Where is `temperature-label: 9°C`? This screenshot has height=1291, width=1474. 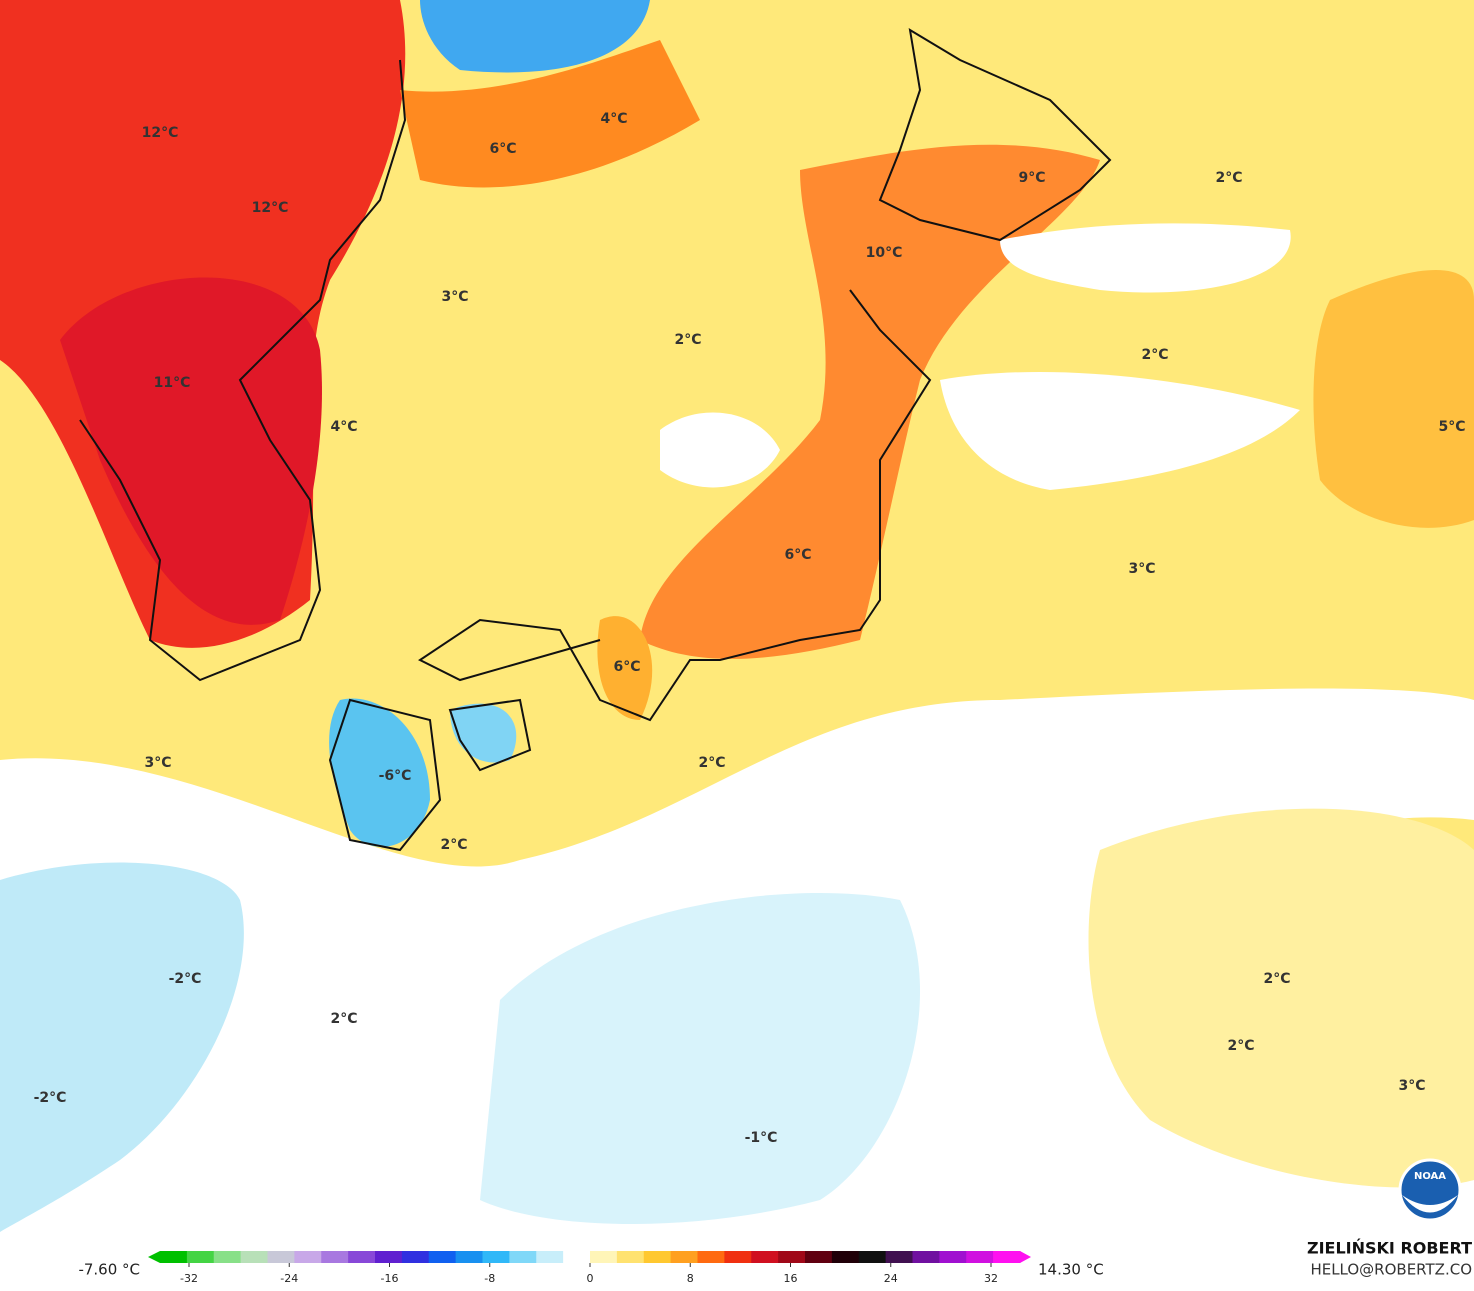 temperature-label: 9°C is located at coordinates (1031, 178).